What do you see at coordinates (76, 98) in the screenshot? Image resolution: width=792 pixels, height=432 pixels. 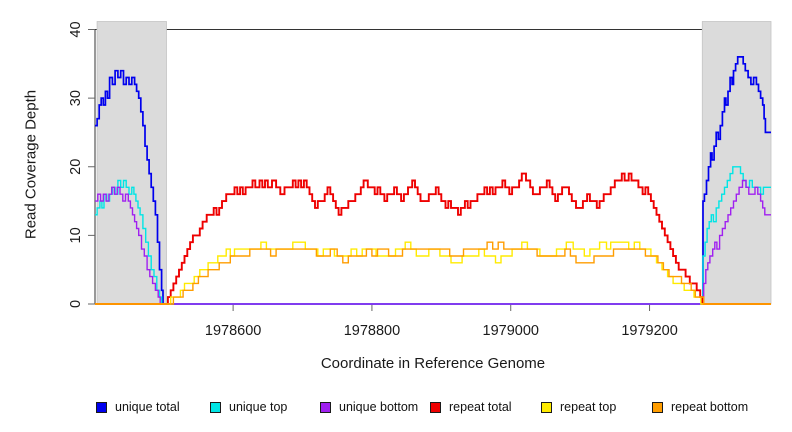 I see `y-tick-label: 30` at bounding box center [76, 98].